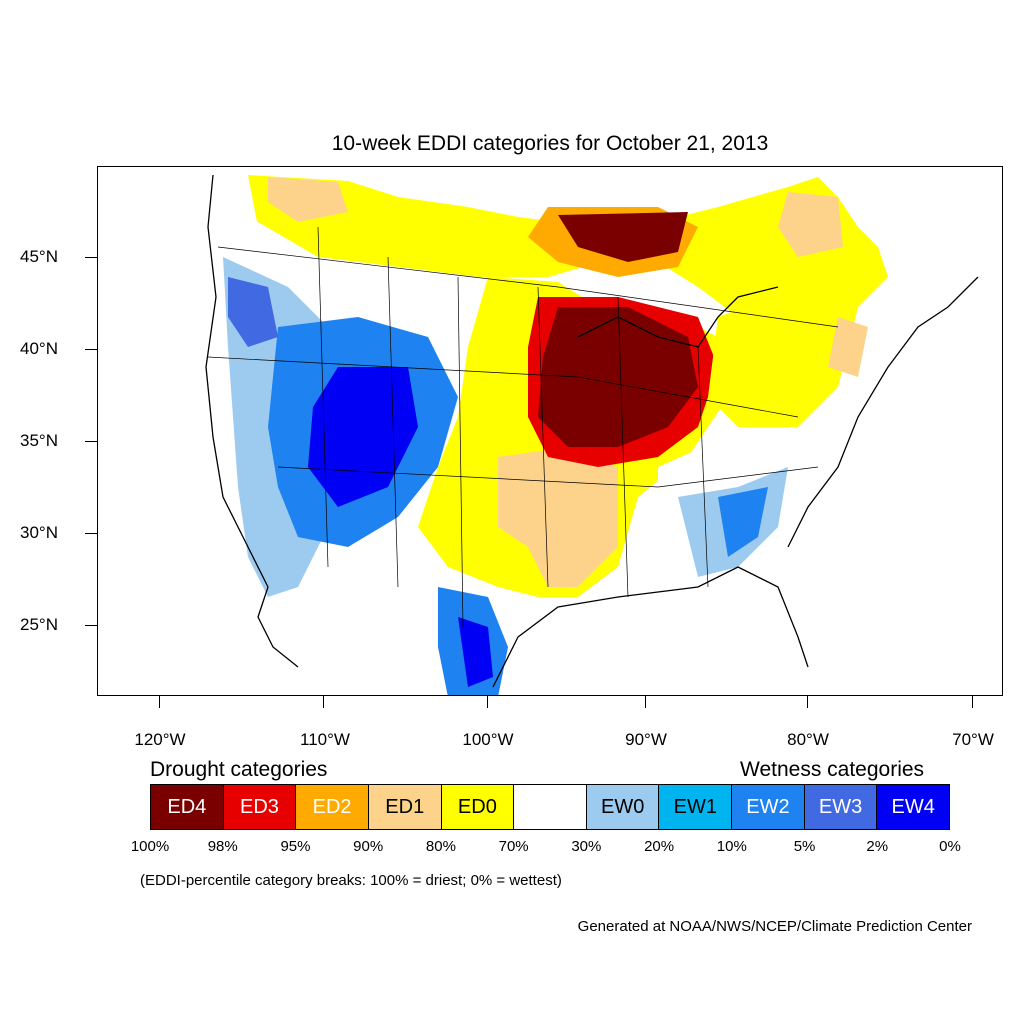  Describe the element at coordinates (39, 532) in the screenshot. I see `lat-label: 30°N` at that location.